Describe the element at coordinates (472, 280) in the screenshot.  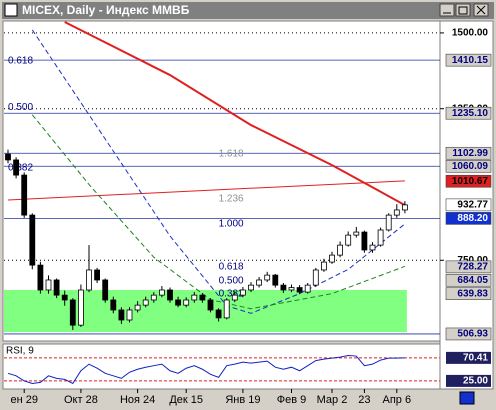
I see `price-label: 684.05` at that location.